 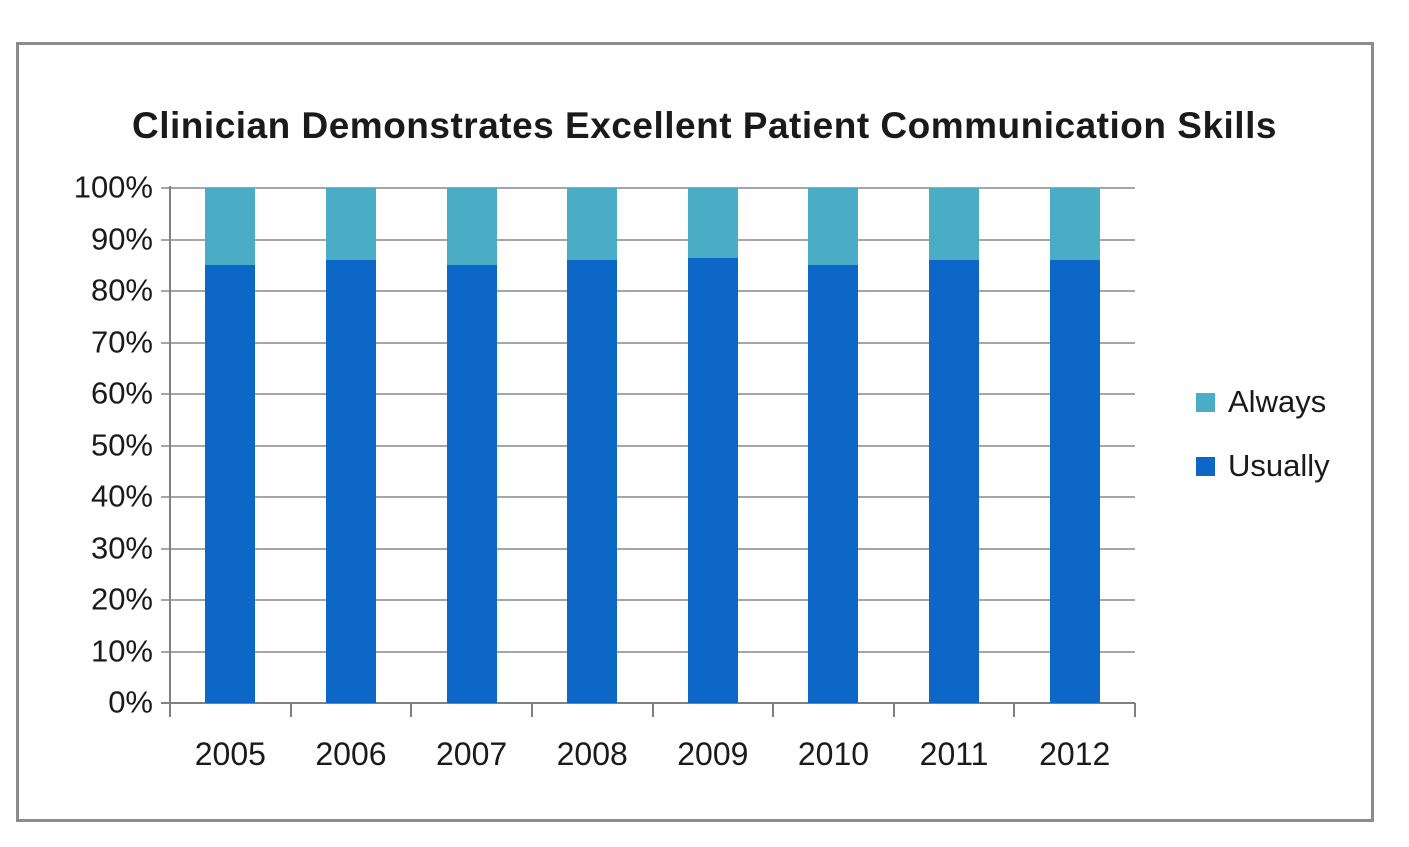 What do you see at coordinates (1074, 224) in the screenshot?
I see `bar-segment-always-2012` at bounding box center [1074, 224].